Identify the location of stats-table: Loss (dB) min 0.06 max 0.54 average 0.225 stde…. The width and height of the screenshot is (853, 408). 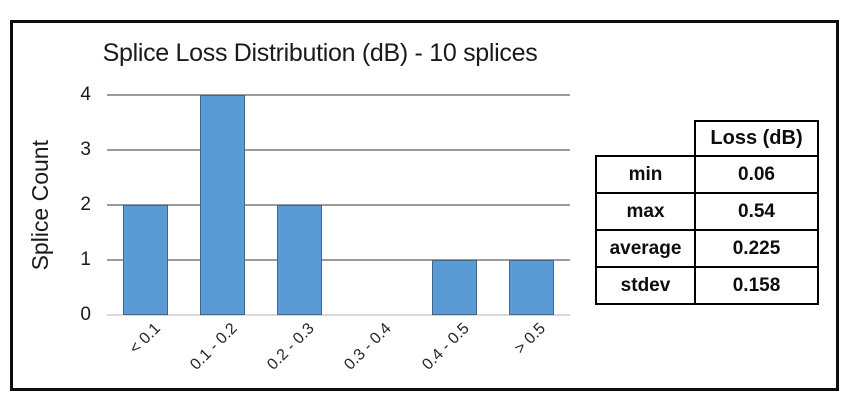
(707, 212).